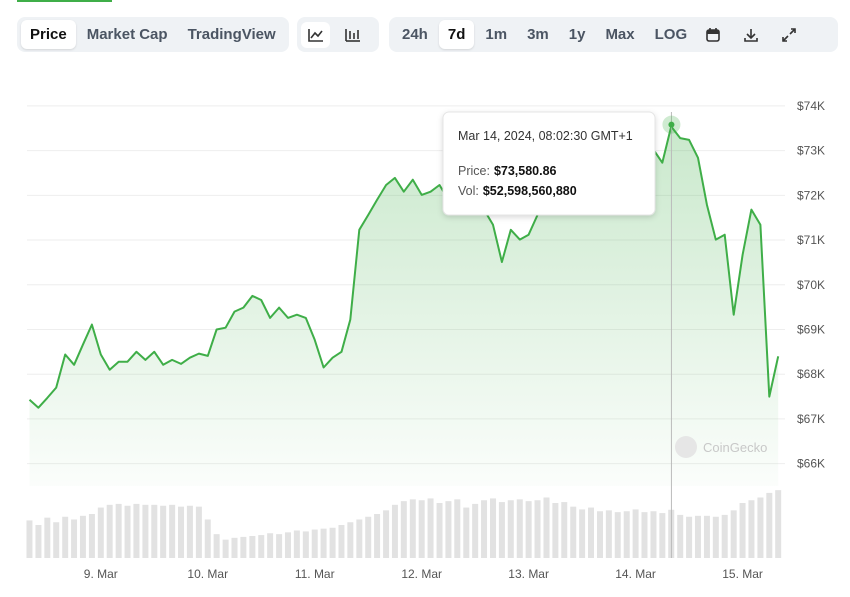 This screenshot has height=597, width=850. I want to click on toolbar-button: 7d, so click(456, 34).